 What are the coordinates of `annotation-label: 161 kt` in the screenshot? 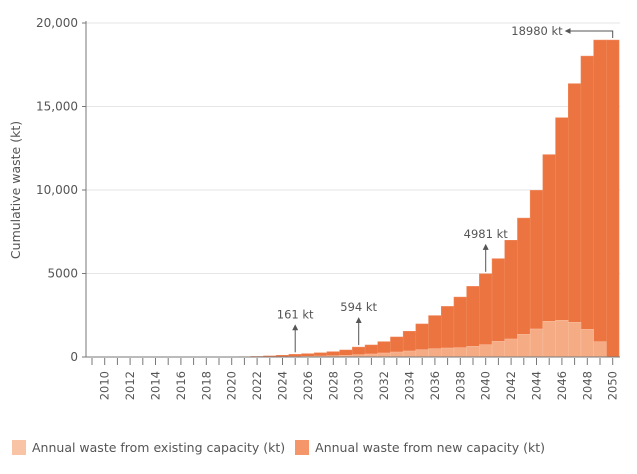 It's located at (295, 314).